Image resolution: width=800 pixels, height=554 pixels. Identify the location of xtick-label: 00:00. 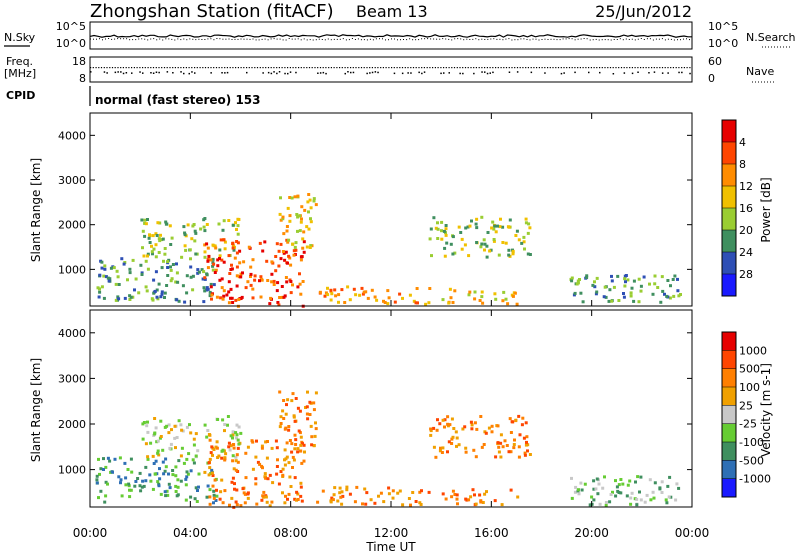
(692, 533).